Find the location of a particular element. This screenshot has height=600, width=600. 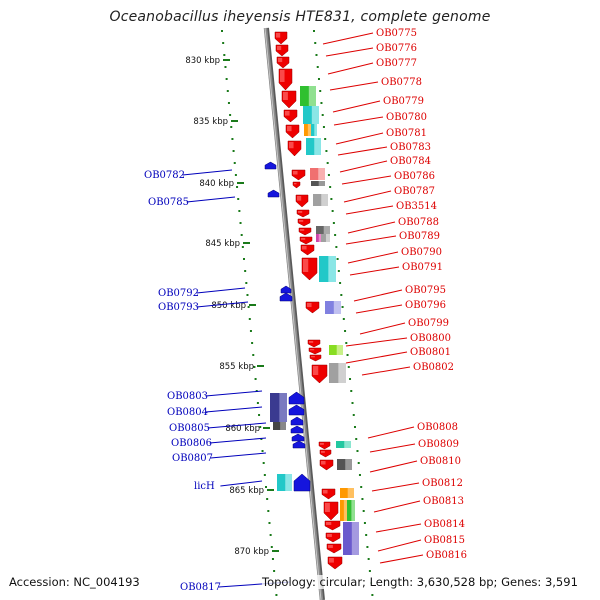

kbp-label: 865 kbp is located at coordinates (246, 491).